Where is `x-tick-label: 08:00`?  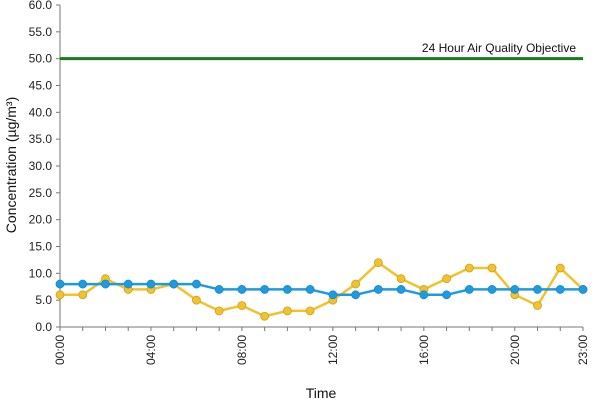 x-tick-label: 08:00 is located at coordinates (242, 350).